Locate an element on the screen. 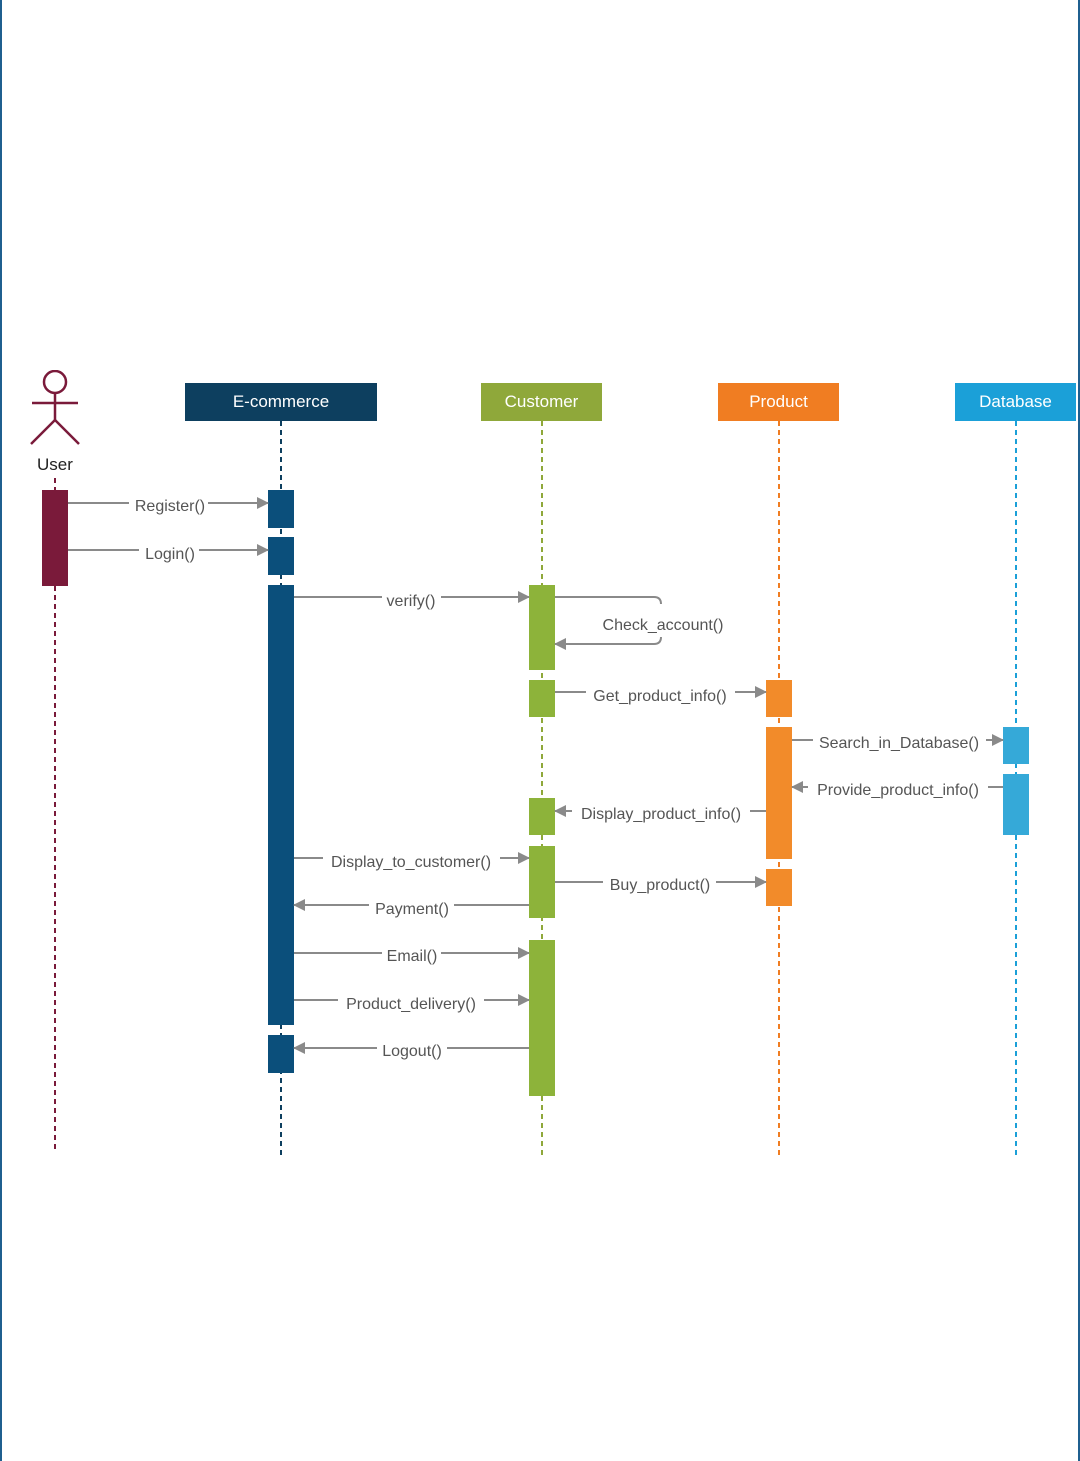 This screenshot has width=1080, height=1461. message-label: Payment() is located at coordinates (412, 909).